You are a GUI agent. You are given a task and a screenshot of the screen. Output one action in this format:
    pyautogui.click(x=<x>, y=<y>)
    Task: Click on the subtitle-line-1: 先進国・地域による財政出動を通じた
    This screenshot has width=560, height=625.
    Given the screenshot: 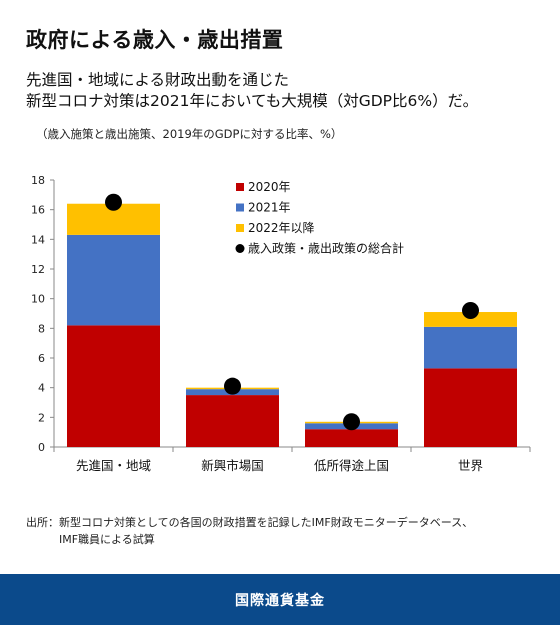 What is the action you would take?
    pyautogui.click(x=158, y=80)
    